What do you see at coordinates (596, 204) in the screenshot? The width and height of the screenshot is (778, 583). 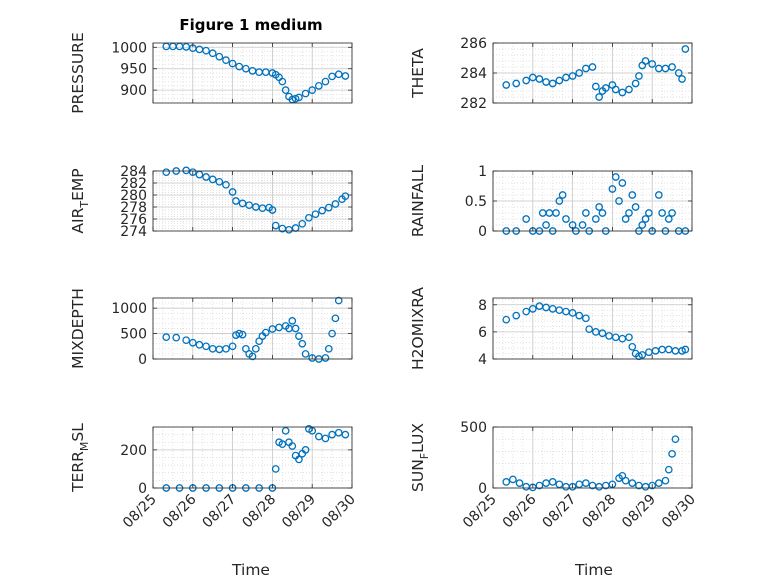 I see `series-rainfall` at bounding box center [596, 204].